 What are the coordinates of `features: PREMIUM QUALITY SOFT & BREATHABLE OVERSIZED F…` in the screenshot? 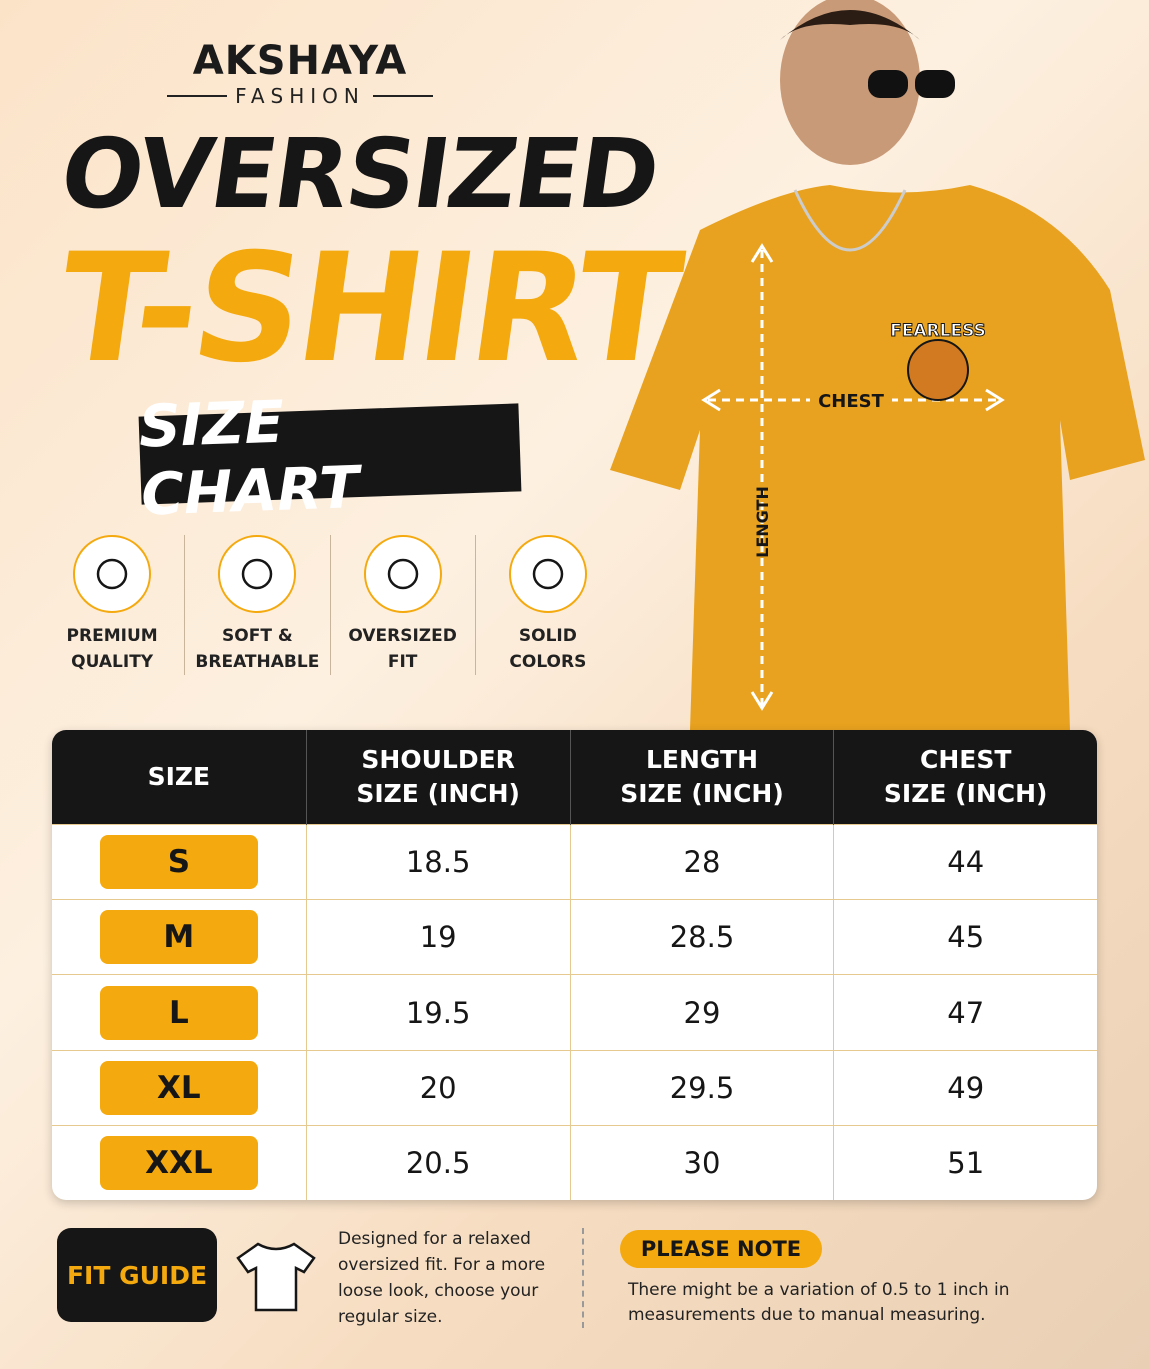 It's located at (330, 605).